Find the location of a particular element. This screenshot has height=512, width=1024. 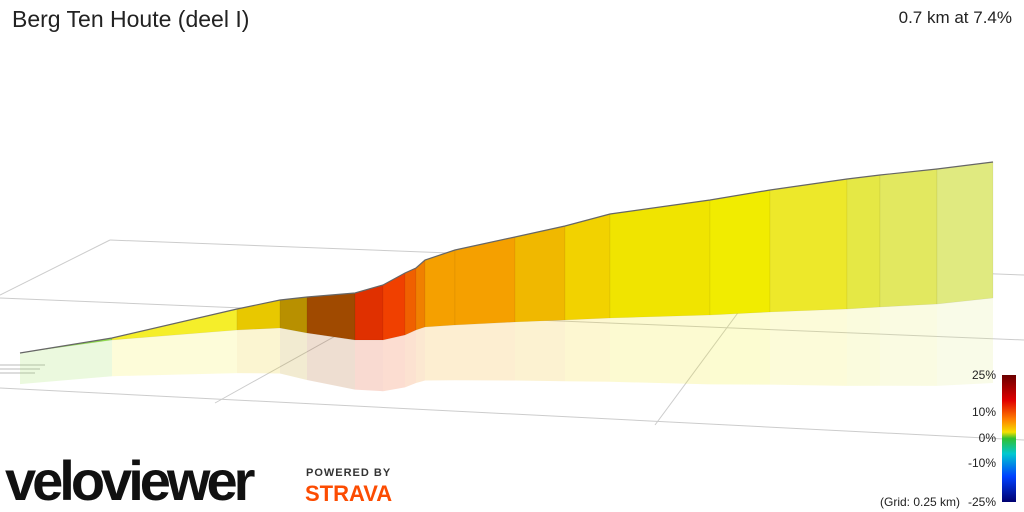

segment-title: Berg Ten Houte (deel I) is located at coordinates (131, 19).